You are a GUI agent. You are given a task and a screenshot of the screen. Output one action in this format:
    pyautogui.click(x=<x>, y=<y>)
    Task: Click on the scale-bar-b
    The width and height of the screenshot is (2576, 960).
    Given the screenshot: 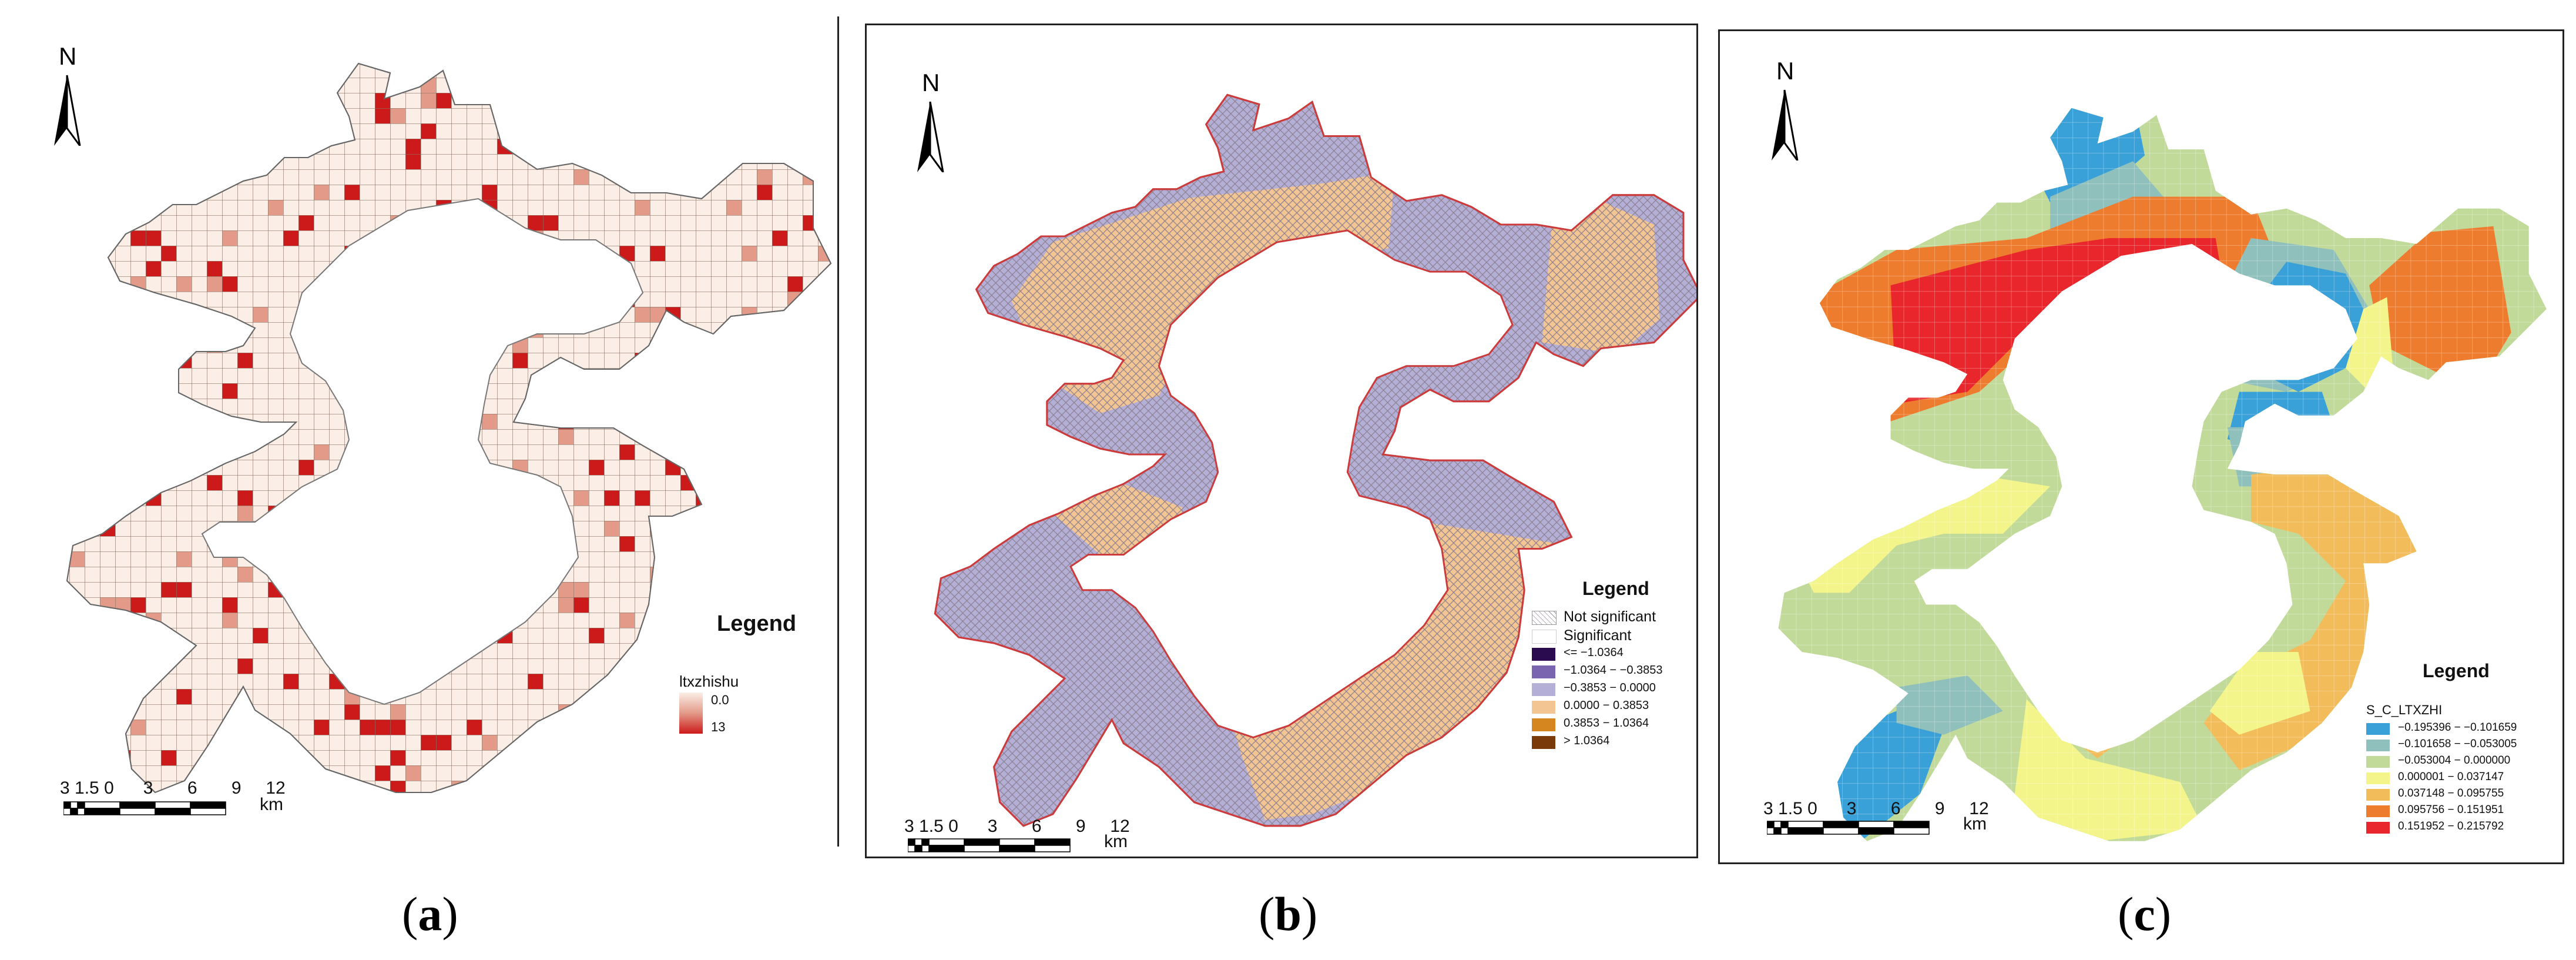 What is the action you would take?
    pyautogui.click(x=989, y=845)
    